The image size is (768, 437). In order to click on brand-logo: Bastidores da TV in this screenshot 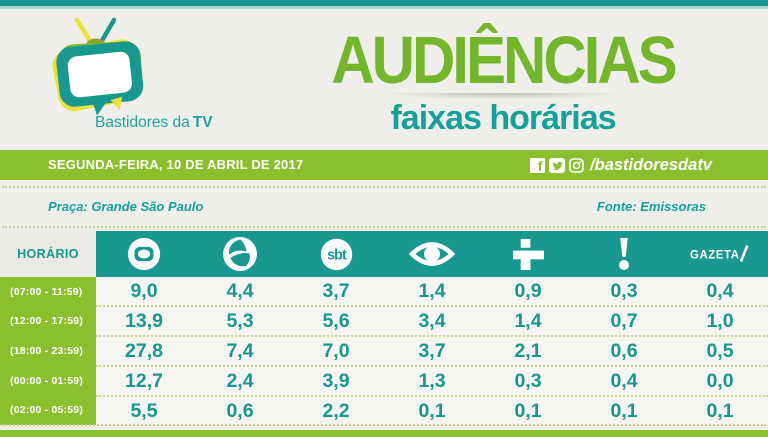, I will do `click(156, 74)`.